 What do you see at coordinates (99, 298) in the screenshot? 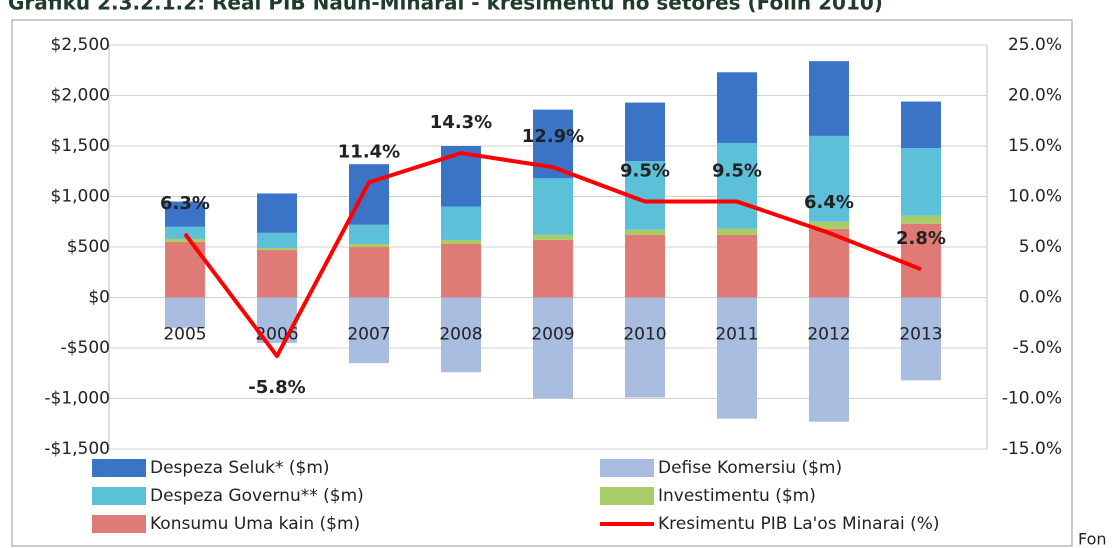
I see `y-tick-label: $0` at bounding box center [99, 298].